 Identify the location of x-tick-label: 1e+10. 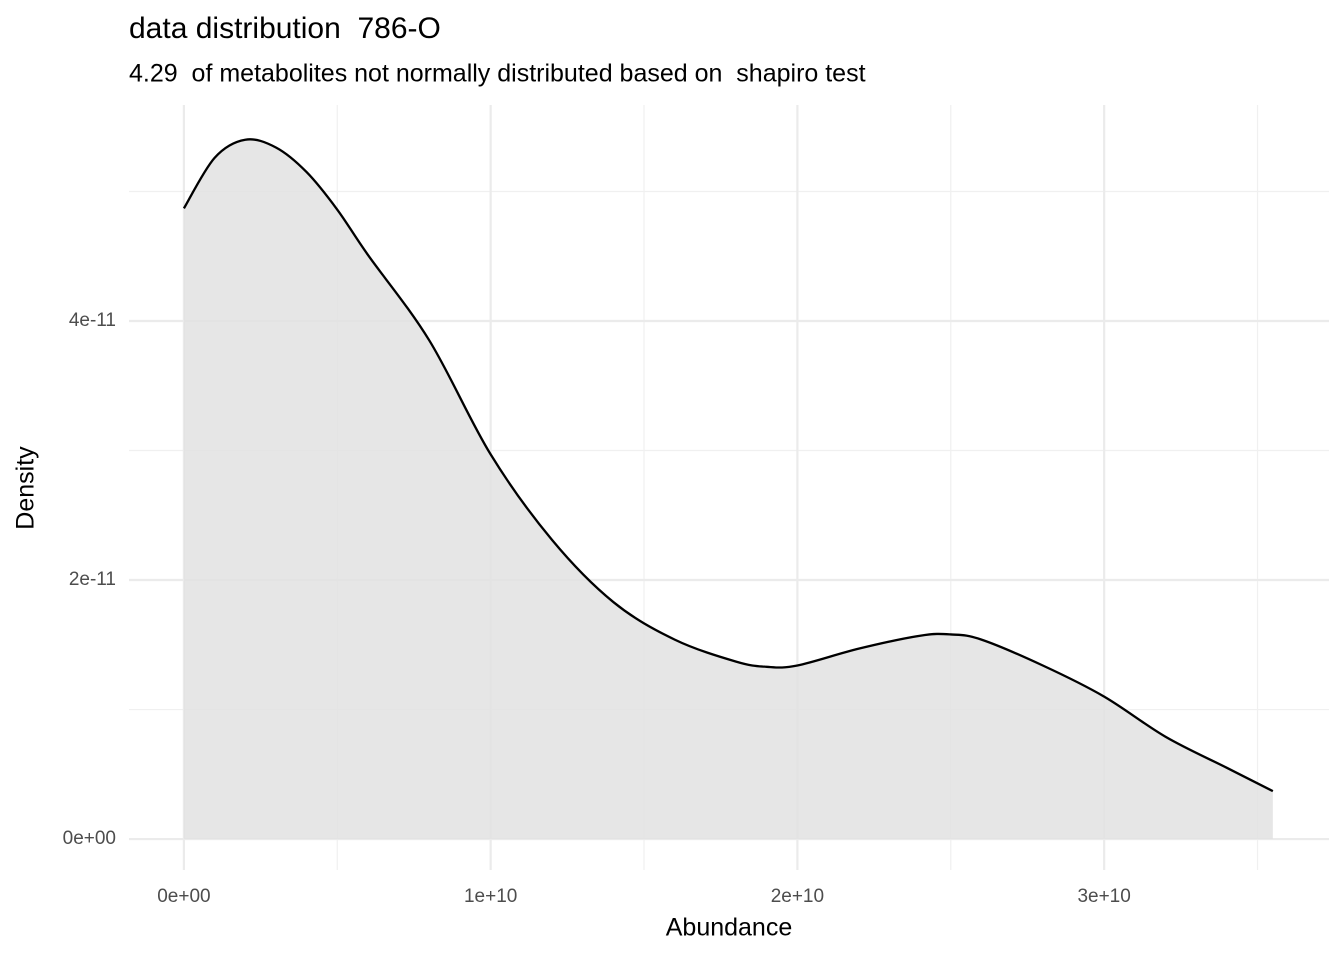
(490, 896).